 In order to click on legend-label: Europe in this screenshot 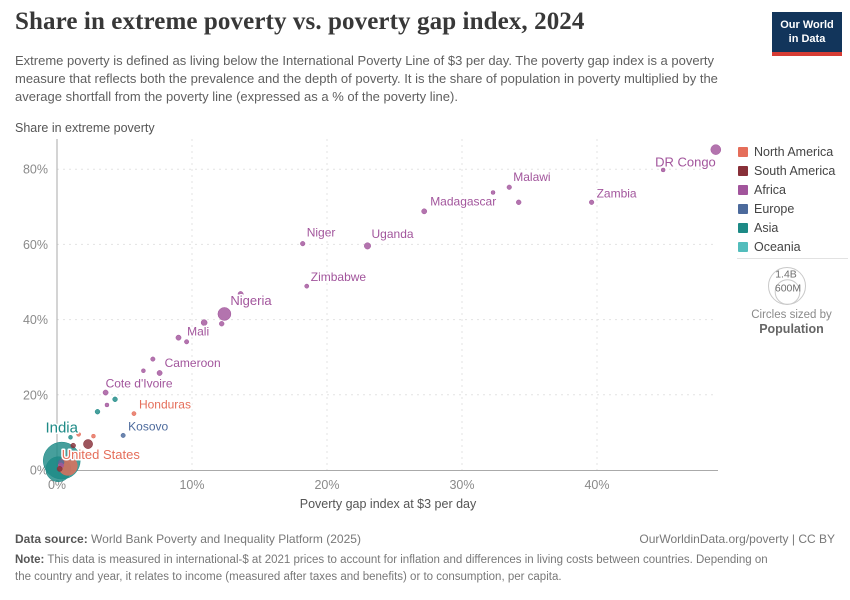, I will do `click(774, 208)`.